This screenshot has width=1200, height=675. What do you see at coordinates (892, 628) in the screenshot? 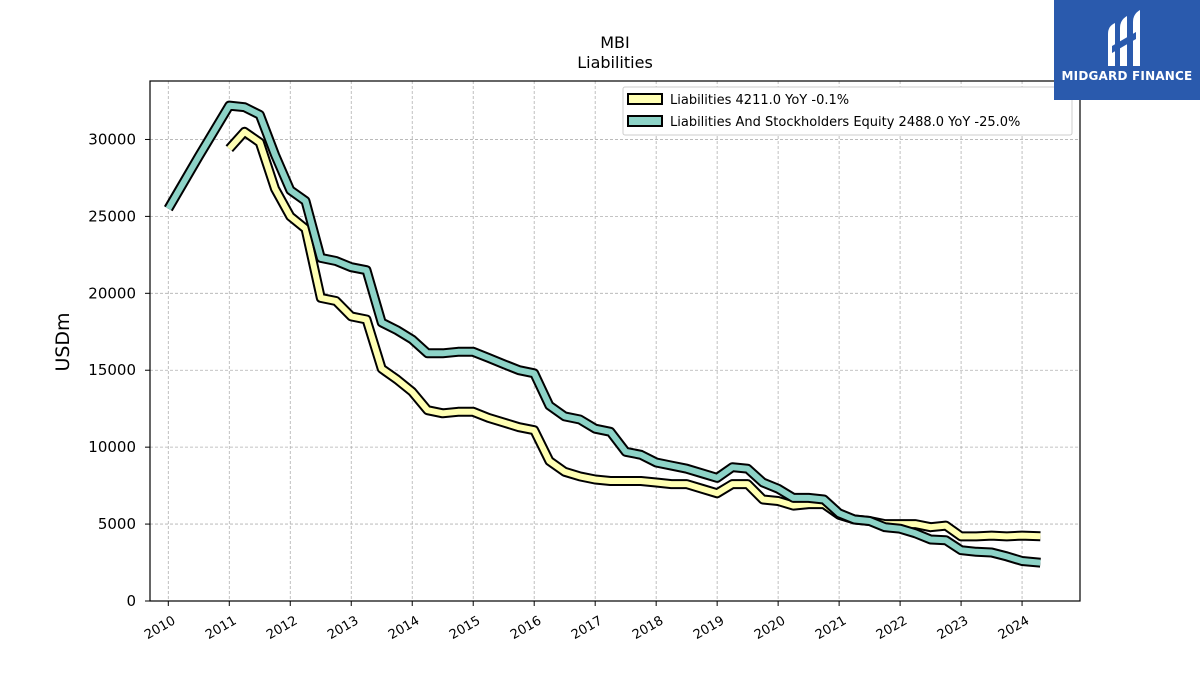
I see `x-tick-label: 2022` at bounding box center [892, 628].